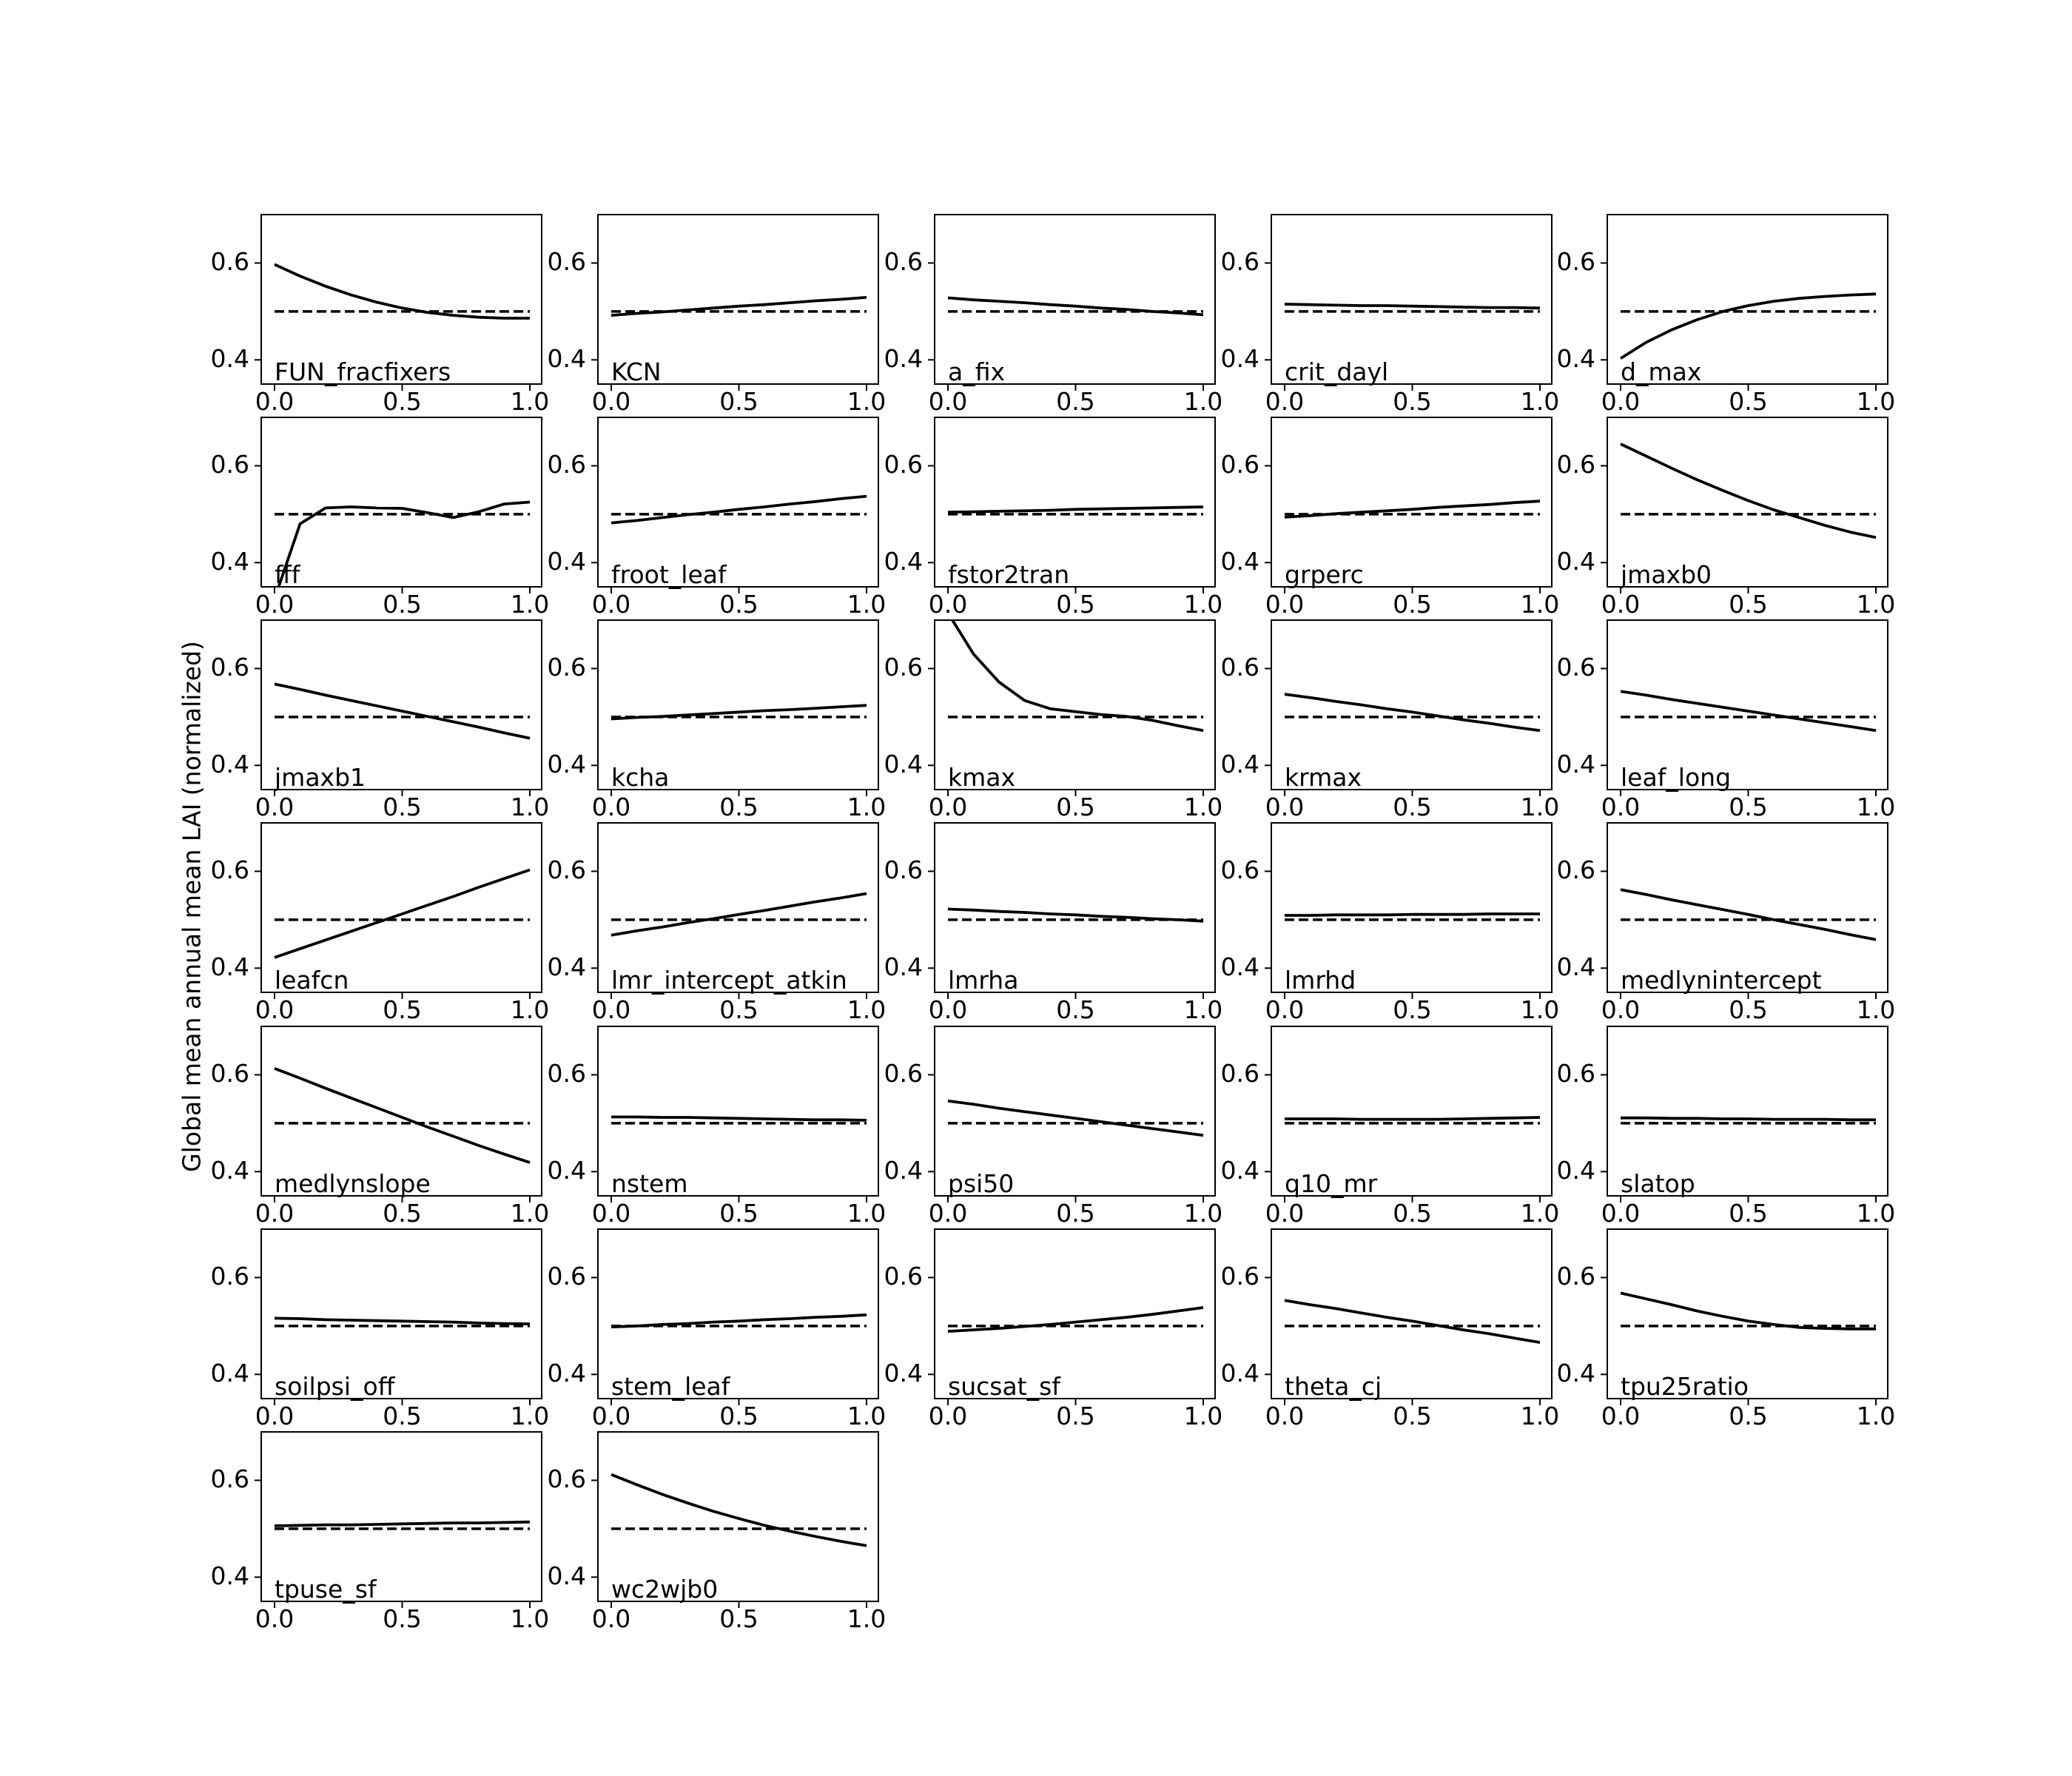 The width and height of the screenshot is (2072, 1776). I want to click on panel-label: leaf_long, so click(1676, 777).